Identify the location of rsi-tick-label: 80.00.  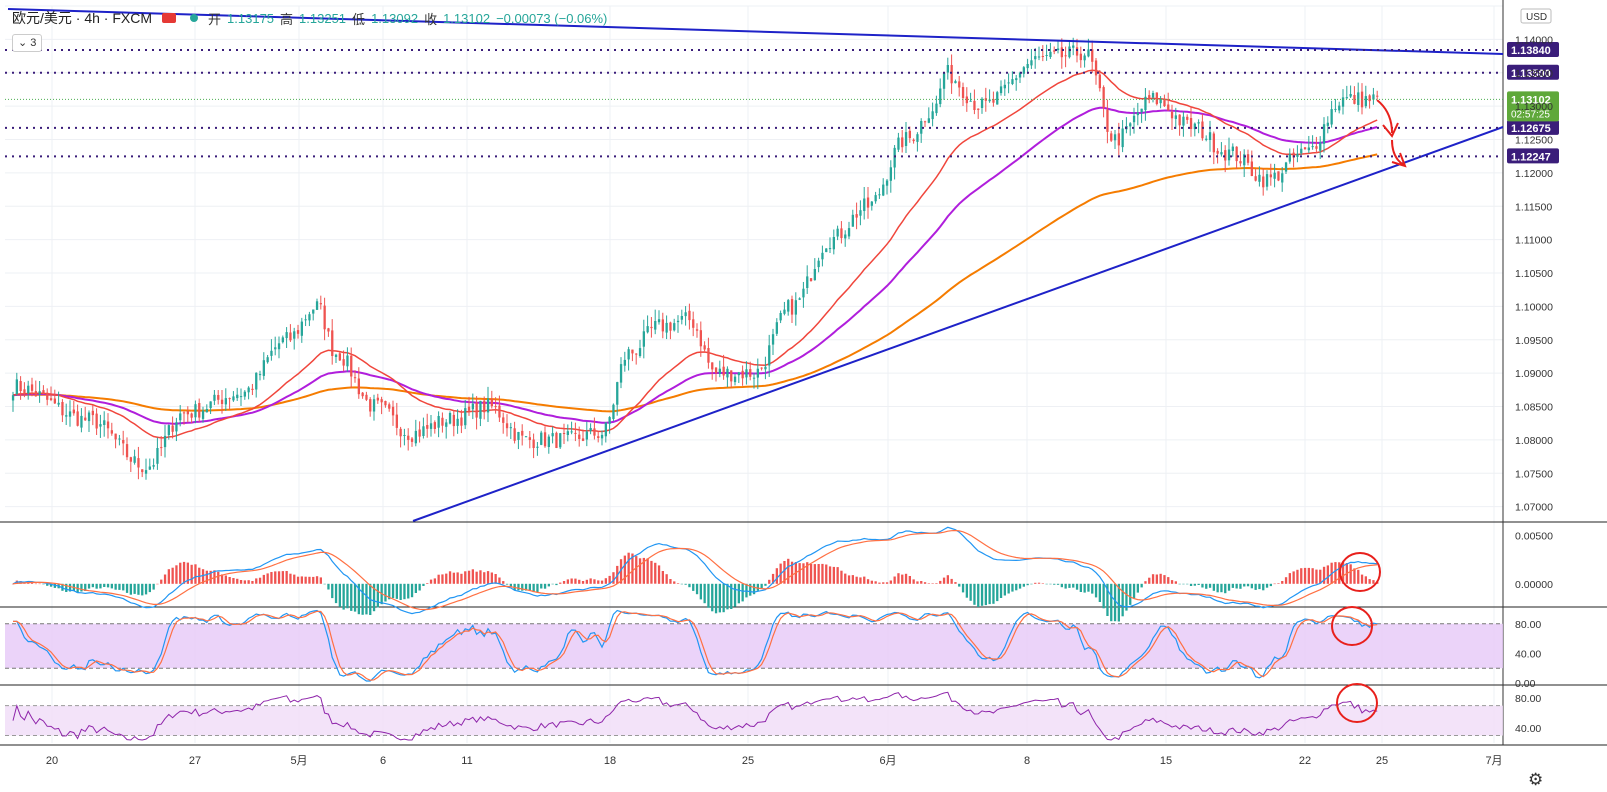
(1528, 699).